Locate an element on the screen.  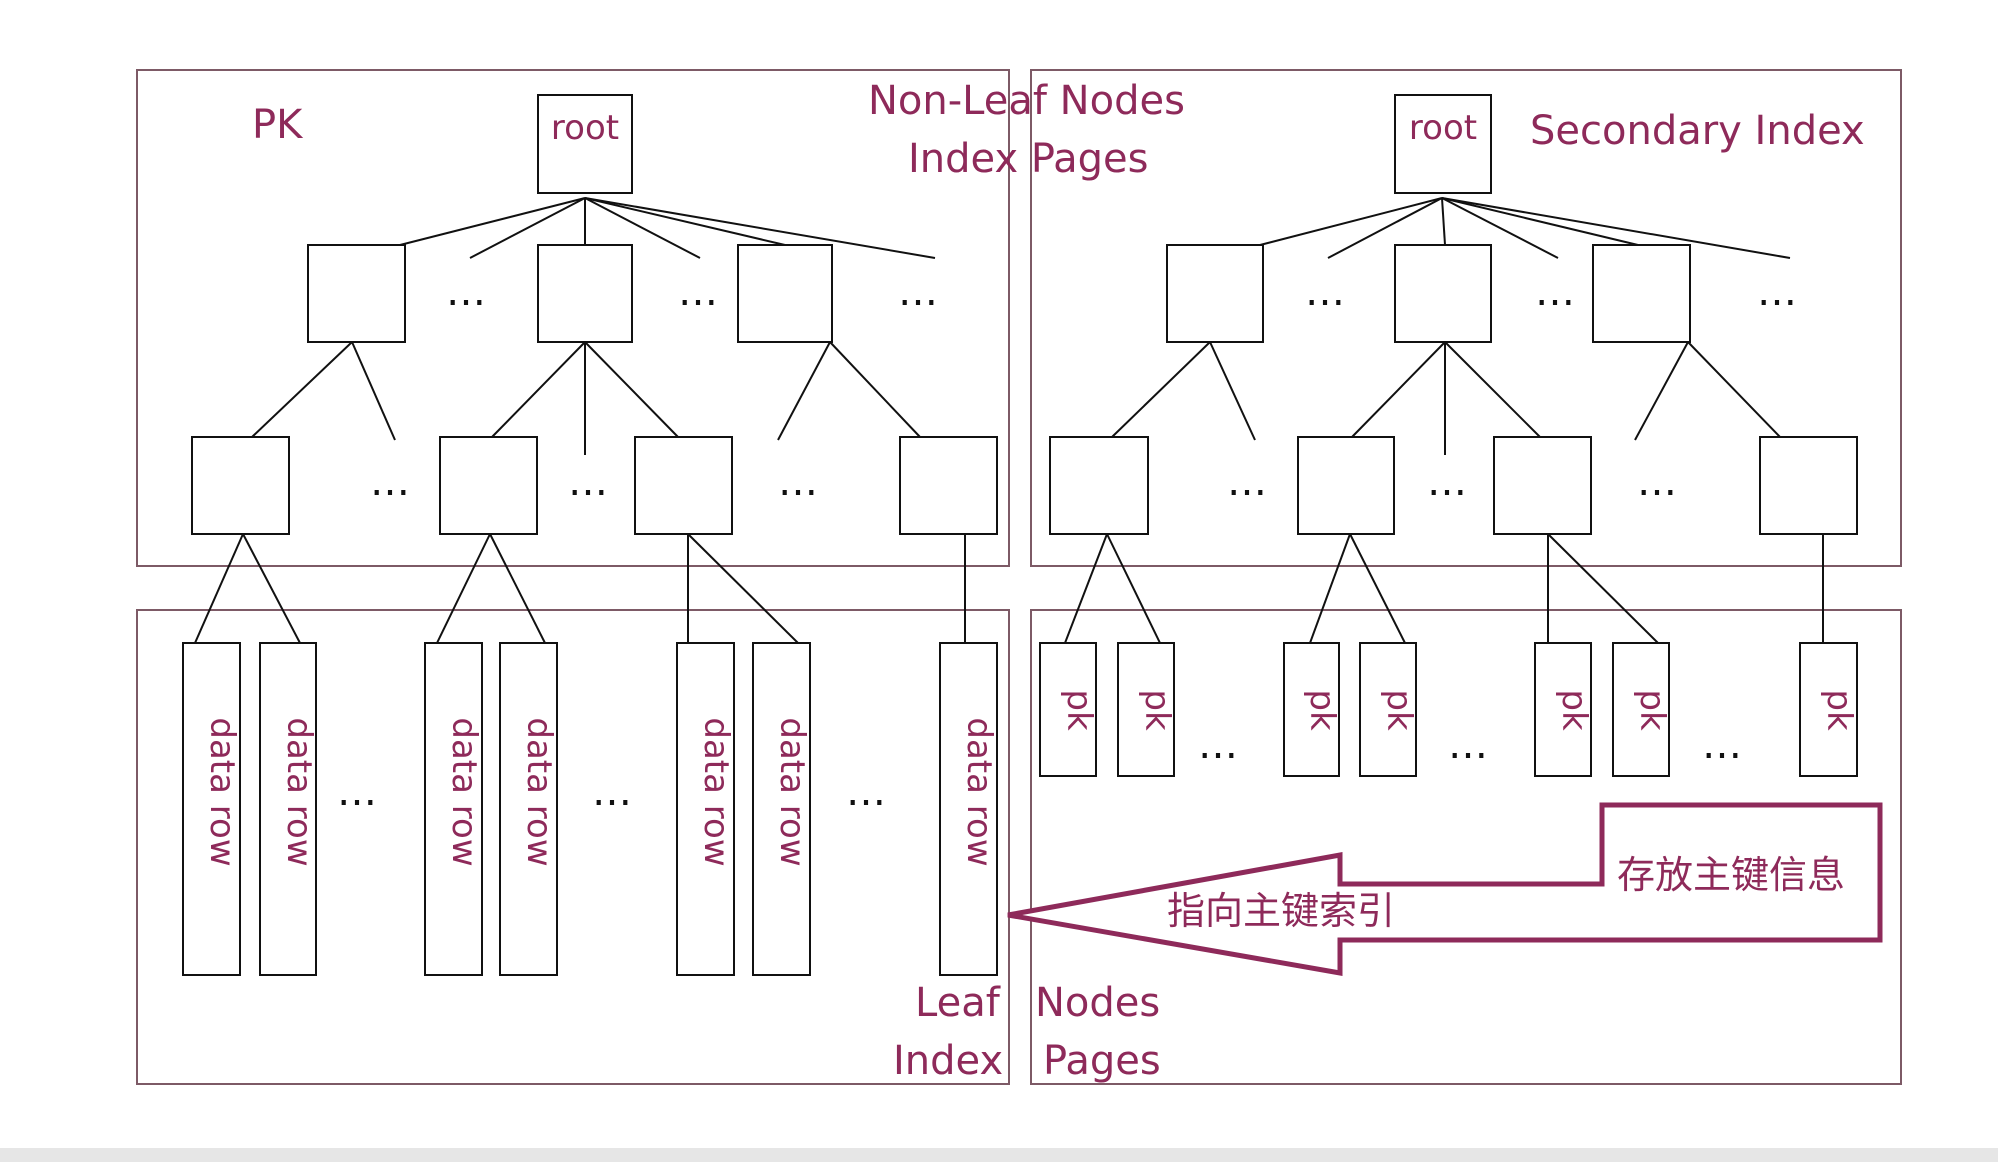
leaf-label-word: Pages is located at coordinates (1102, 1061).